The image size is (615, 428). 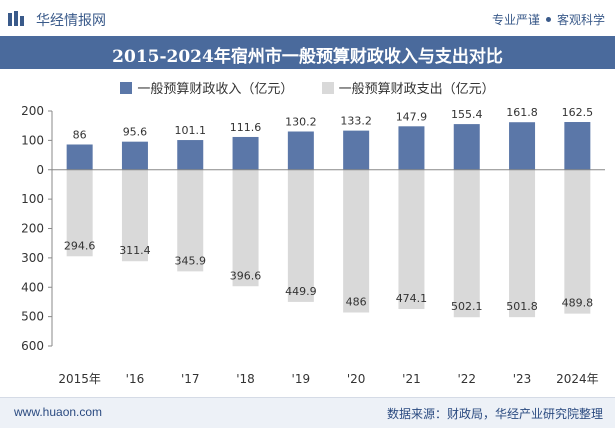 I want to click on revenue-value-label: 130.2, so click(x=301, y=122).